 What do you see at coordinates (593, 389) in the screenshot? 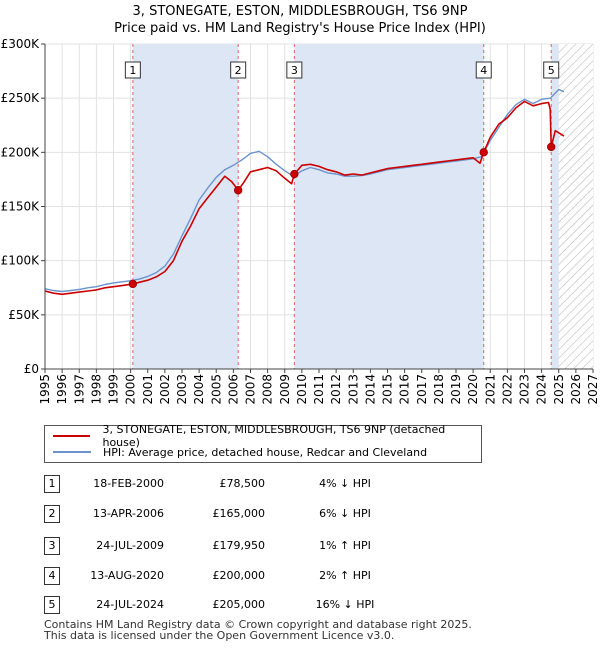
I see `x-tick-label: 2027` at bounding box center [593, 389].